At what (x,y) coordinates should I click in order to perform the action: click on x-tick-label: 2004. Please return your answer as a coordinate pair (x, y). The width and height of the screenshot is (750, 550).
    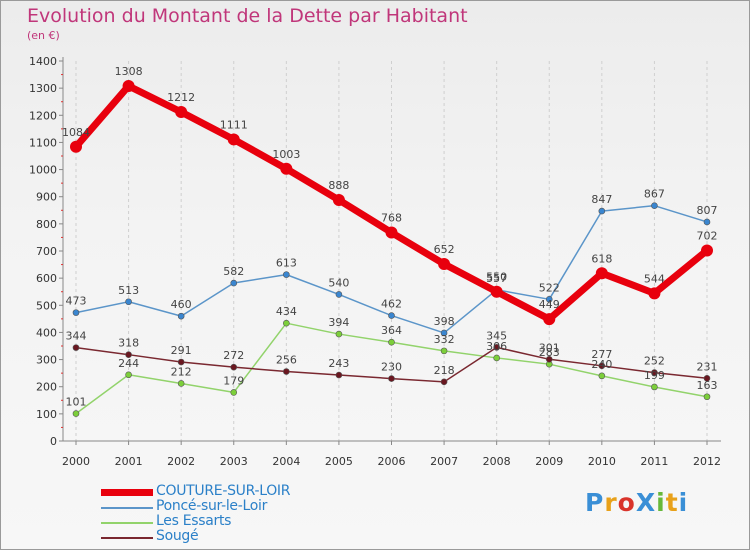
    Looking at the image, I should click on (286, 461).